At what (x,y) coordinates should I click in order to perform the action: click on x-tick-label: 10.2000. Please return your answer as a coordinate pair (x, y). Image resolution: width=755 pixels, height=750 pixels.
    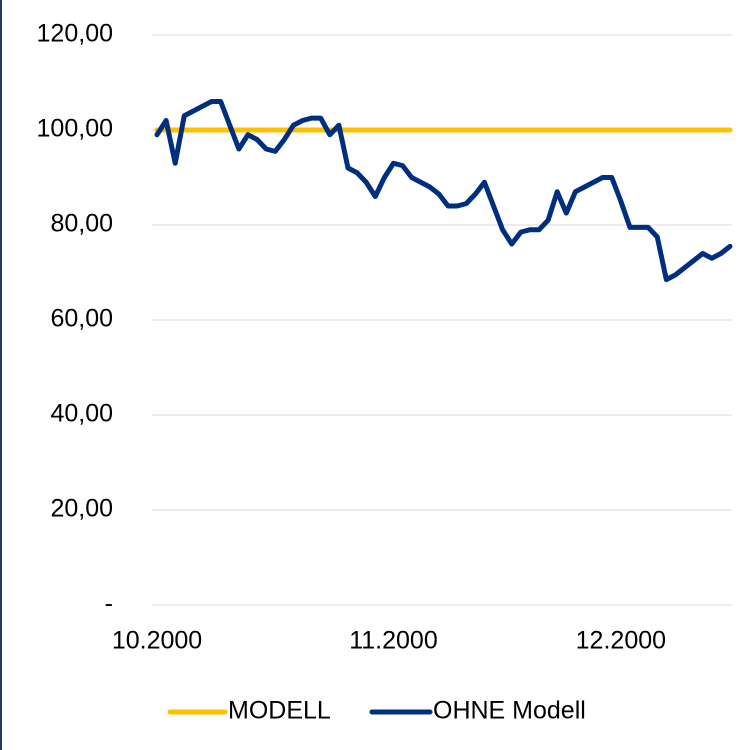
    Looking at the image, I should click on (157, 641).